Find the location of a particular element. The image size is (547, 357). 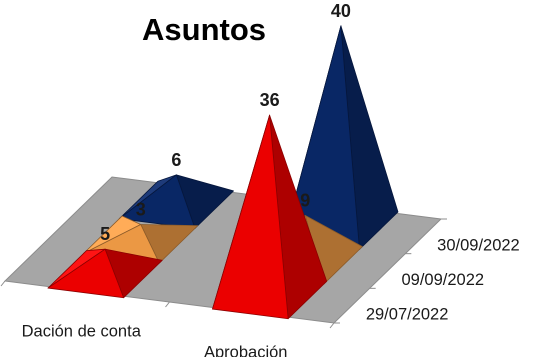

data-label: 3 is located at coordinates (141, 210).